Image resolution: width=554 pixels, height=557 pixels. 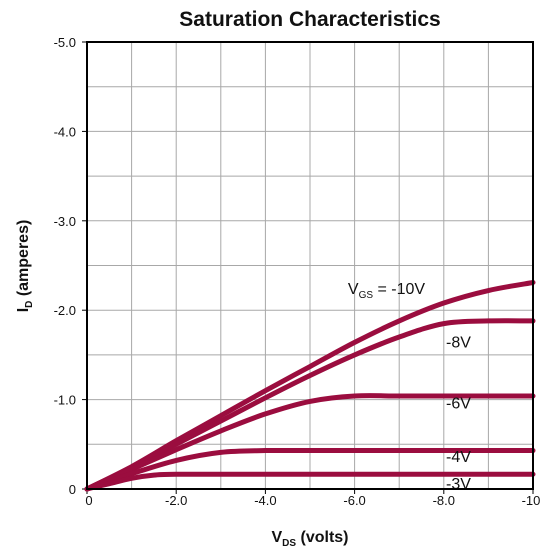 What do you see at coordinates (23, 260) in the screenshot?
I see `y-axis-label-suffix: (amperes)` at bounding box center [23, 260].